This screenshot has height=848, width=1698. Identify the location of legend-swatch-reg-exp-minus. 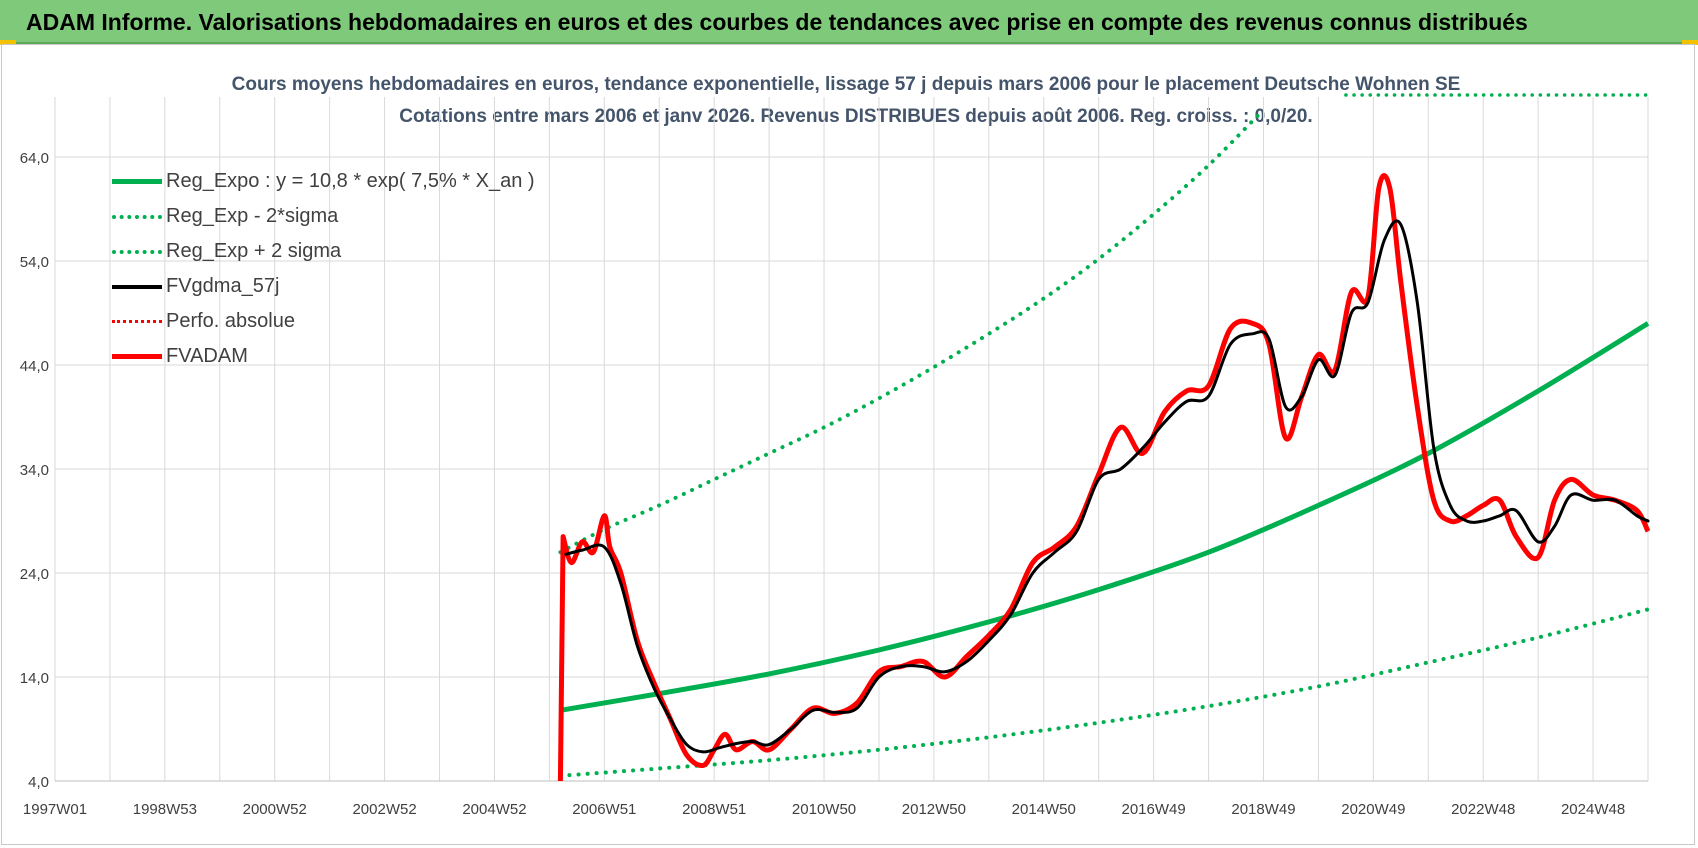
(137, 217).